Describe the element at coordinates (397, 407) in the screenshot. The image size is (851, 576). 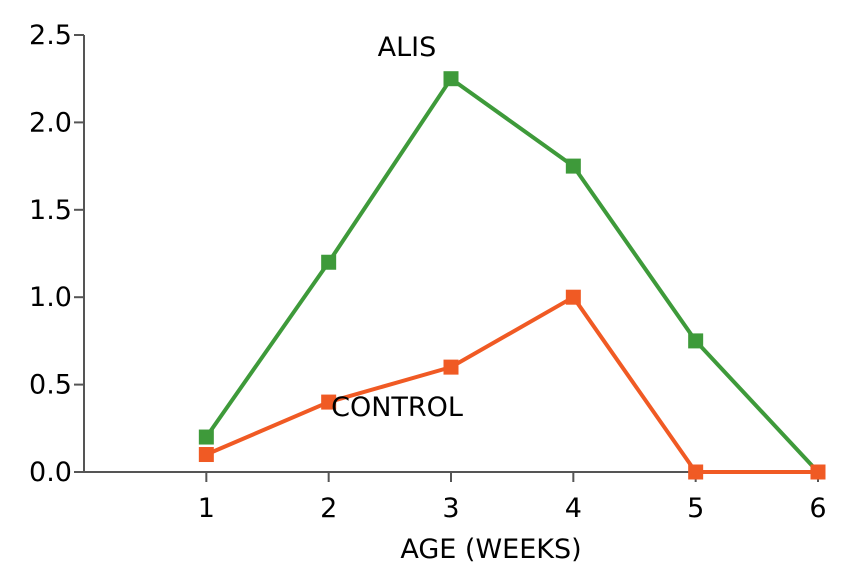
I see `series-label-control: CONTROL` at that location.